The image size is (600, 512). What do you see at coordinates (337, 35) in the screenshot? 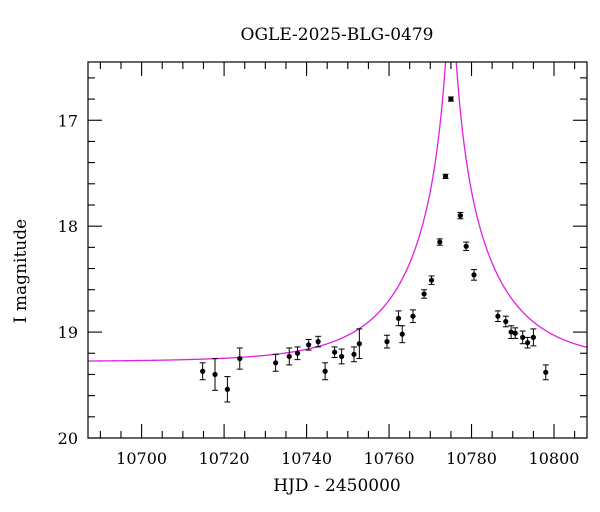
I see `chart-title: OGLE-2025-BLG-0479` at bounding box center [337, 35].